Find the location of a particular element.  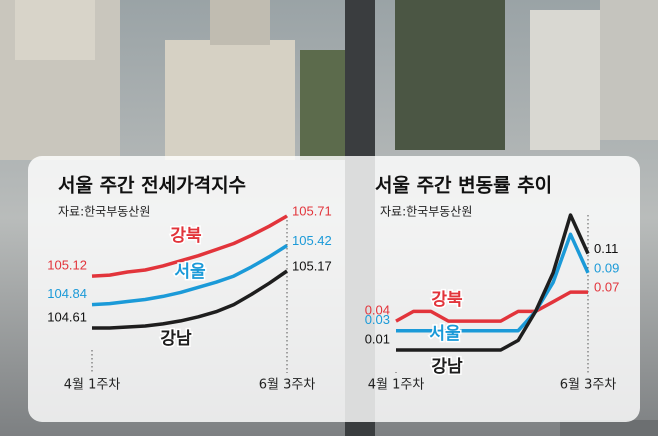

value-label: 104.84 is located at coordinates (67, 293).